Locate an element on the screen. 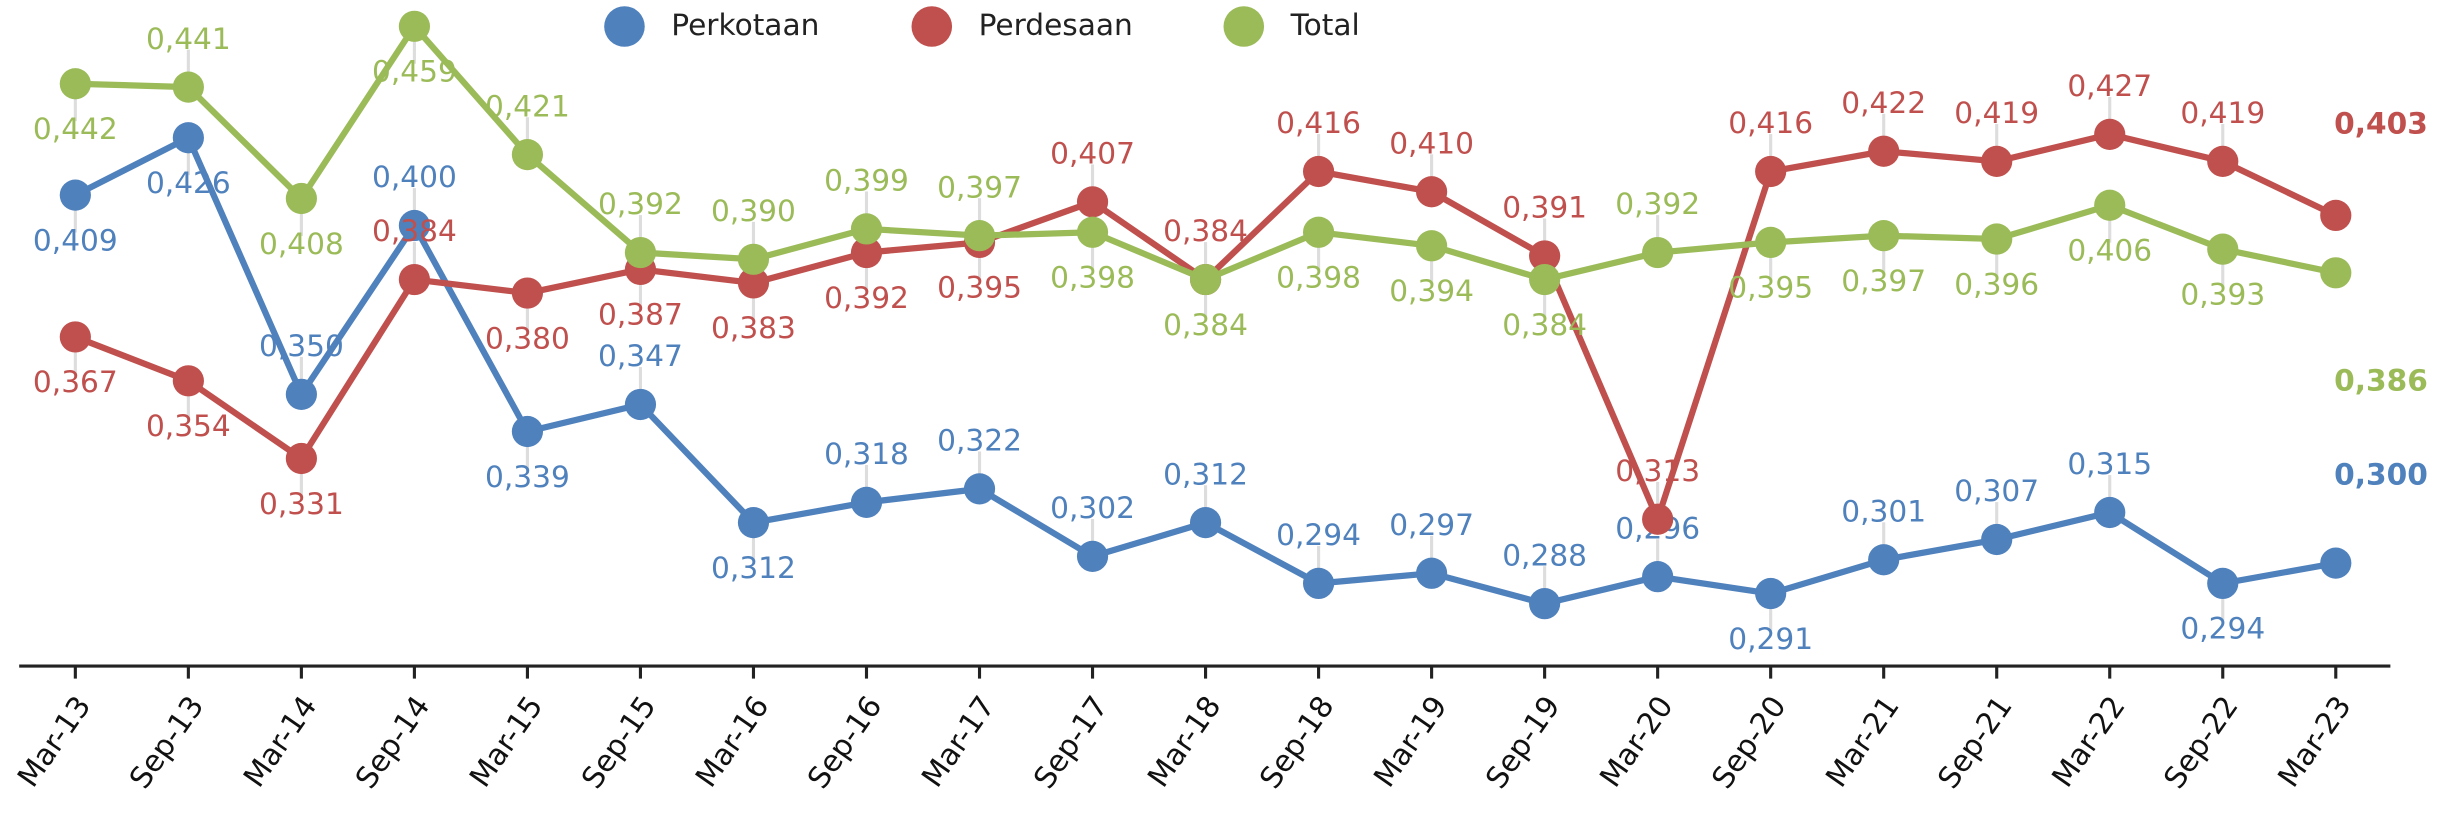  x-tick-label: Mar-21 is located at coordinates (1861, 741).